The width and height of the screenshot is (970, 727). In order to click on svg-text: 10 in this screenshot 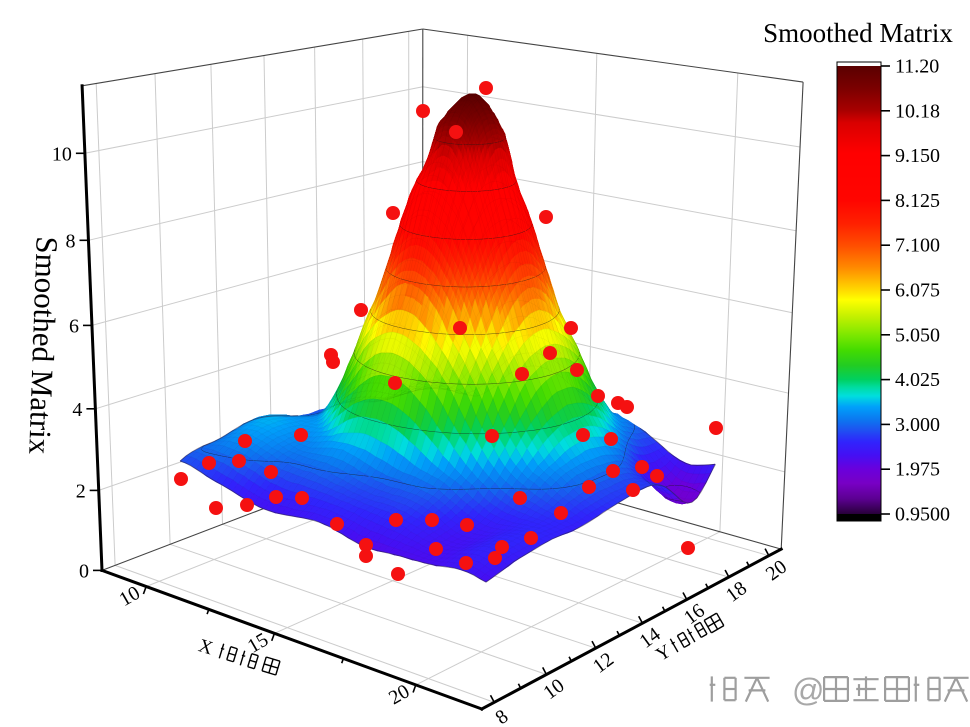, I will do `click(62, 154)`.